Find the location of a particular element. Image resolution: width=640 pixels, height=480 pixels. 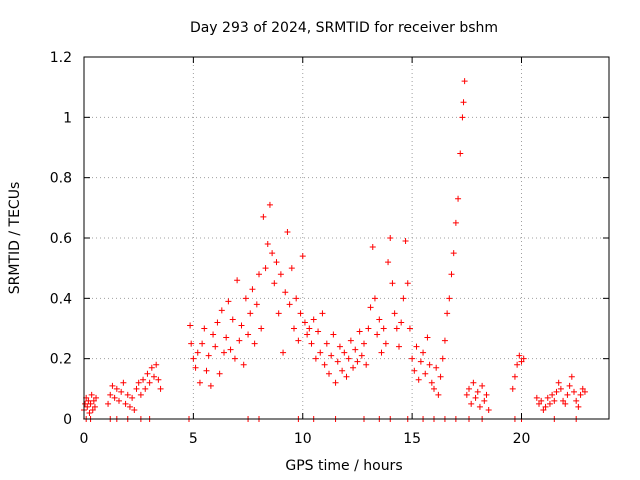

y-tick-label: 0.4 is located at coordinates (61, 299).